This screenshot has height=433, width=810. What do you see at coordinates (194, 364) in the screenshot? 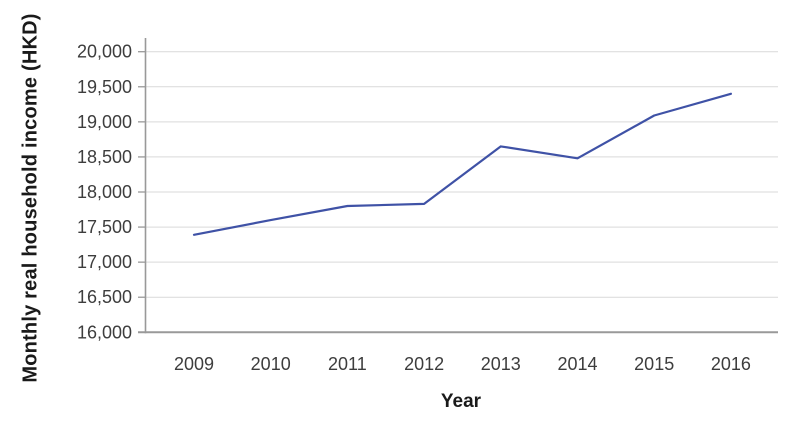
I see `x-tick-label: 2009` at bounding box center [194, 364].